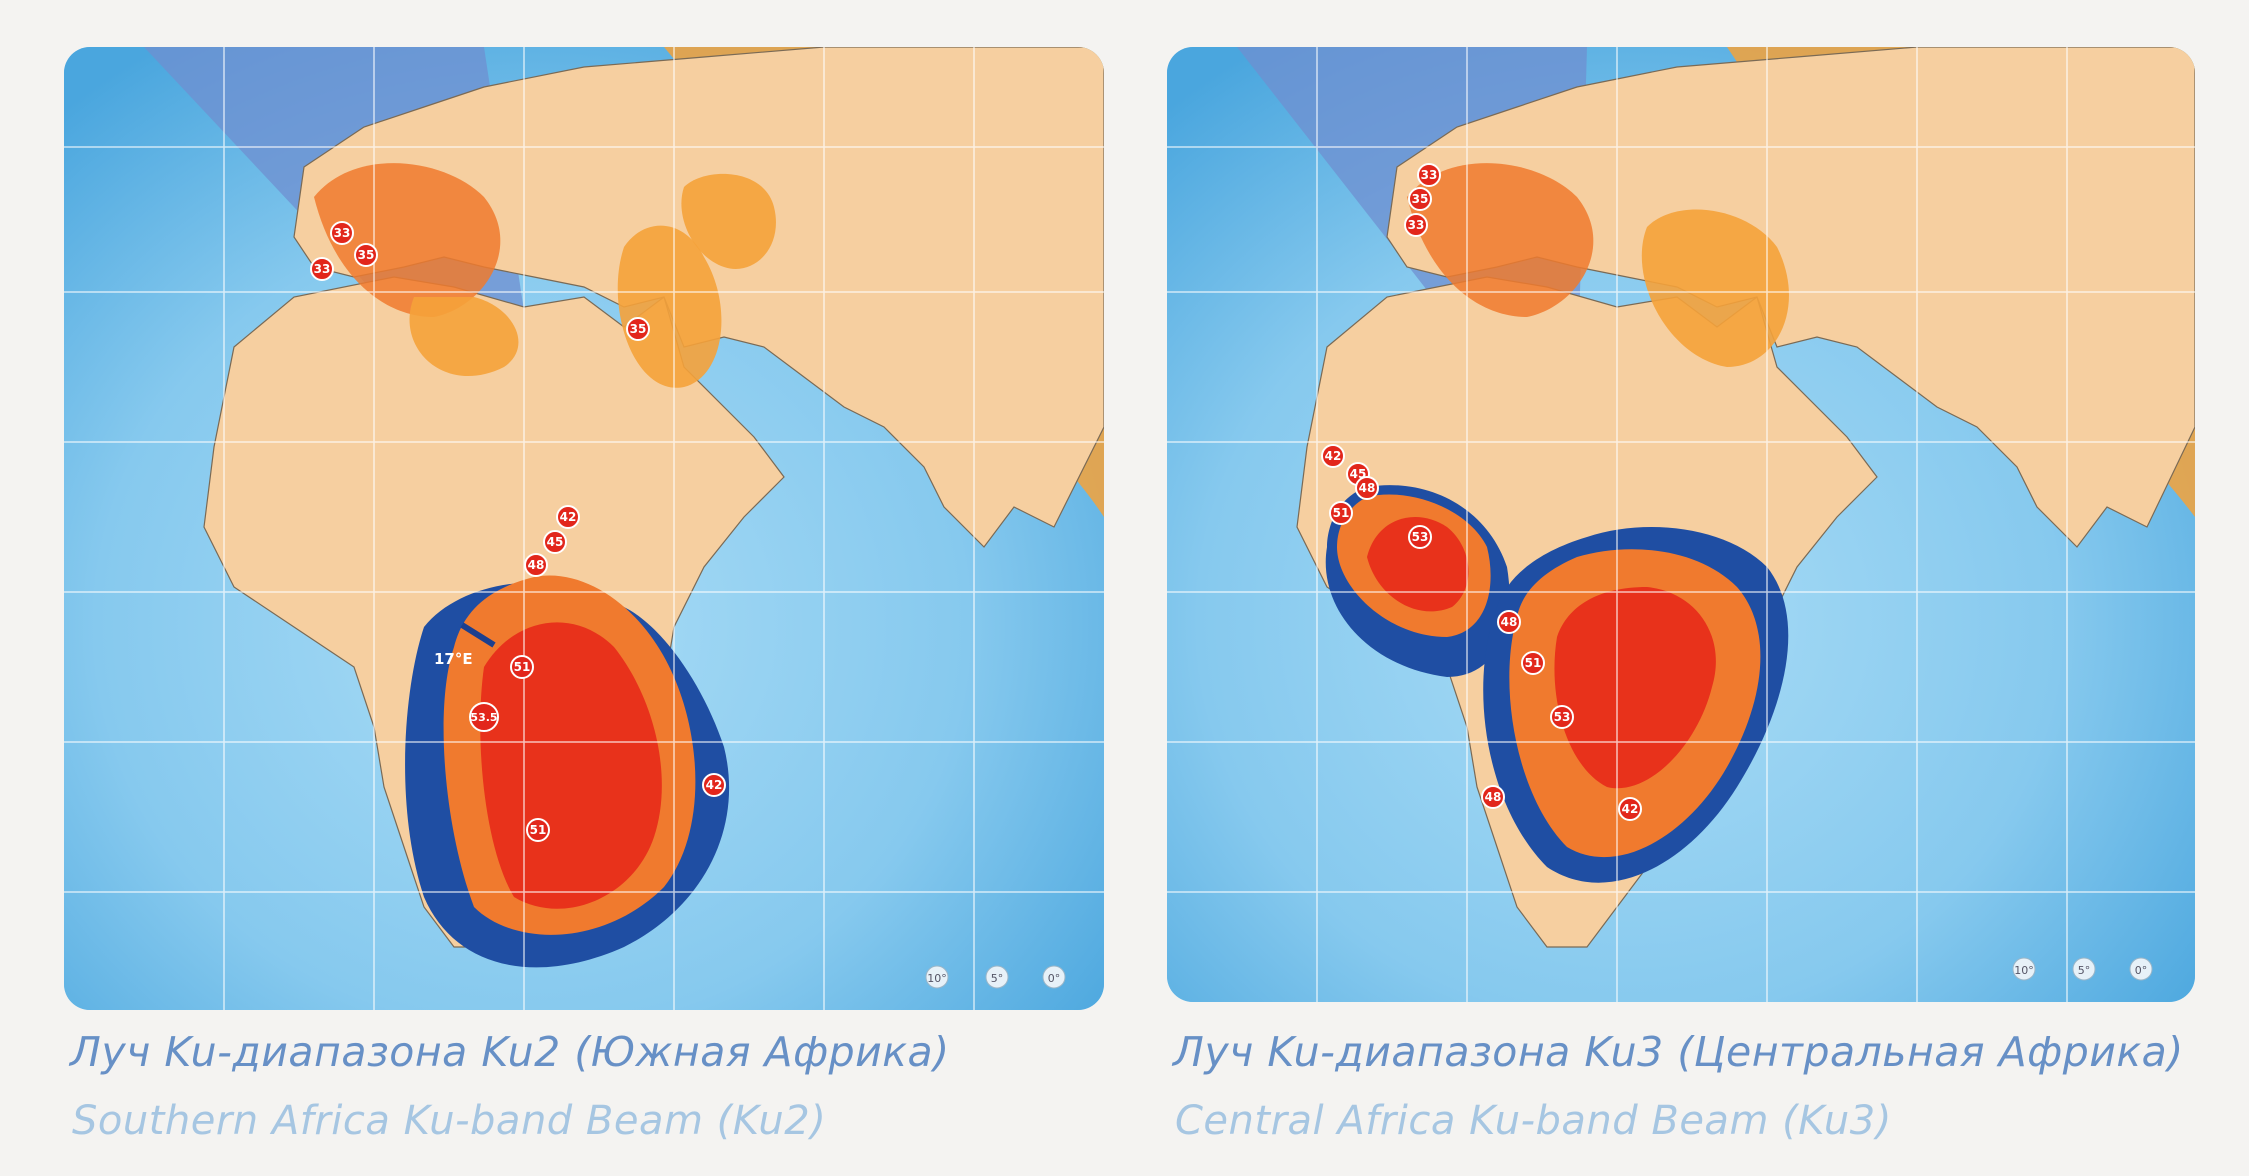 This screenshot has width=2249, height=1176. What do you see at coordinates (478, 635) in the screenshot?
I see `satellite-icon` at bounding box center [478, 635].